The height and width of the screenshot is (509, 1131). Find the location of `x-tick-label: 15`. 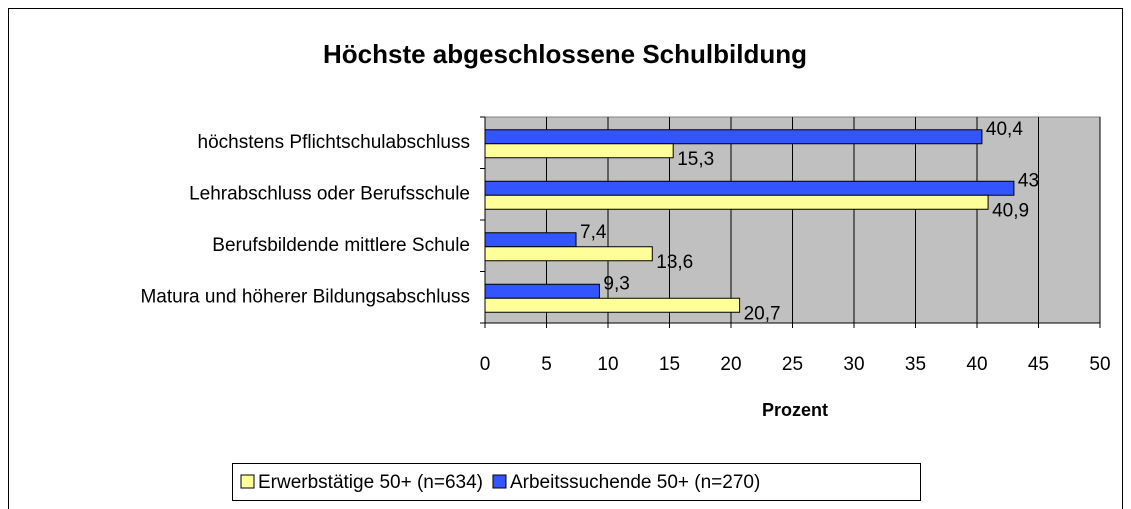

x-tick-label: 15 is located at coordinates (669, 364).